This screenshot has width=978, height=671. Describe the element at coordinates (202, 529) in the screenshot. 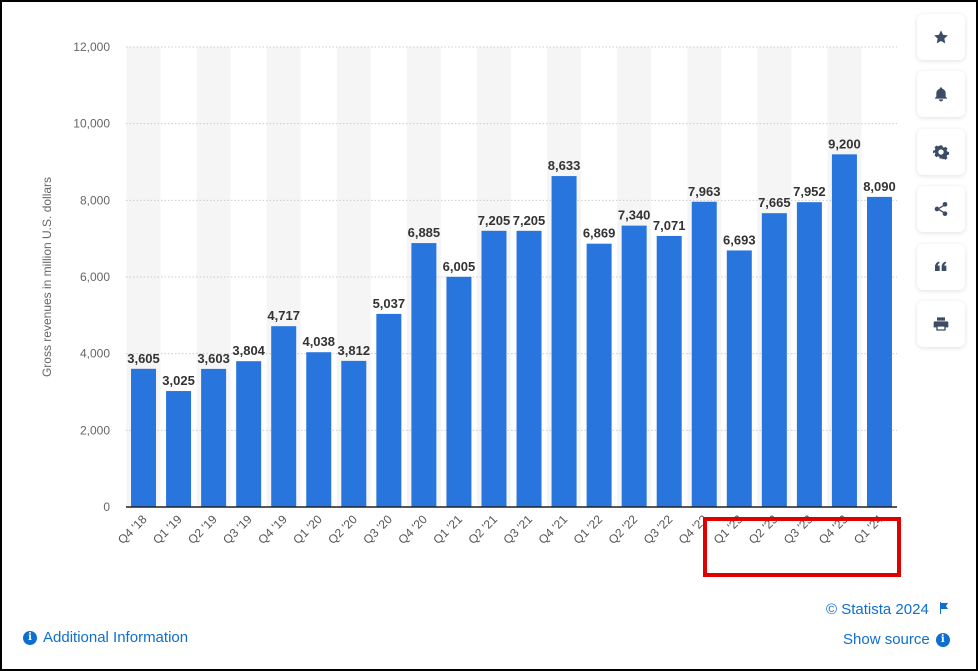

I see `x-tick-label: Q2 '19` at that location.